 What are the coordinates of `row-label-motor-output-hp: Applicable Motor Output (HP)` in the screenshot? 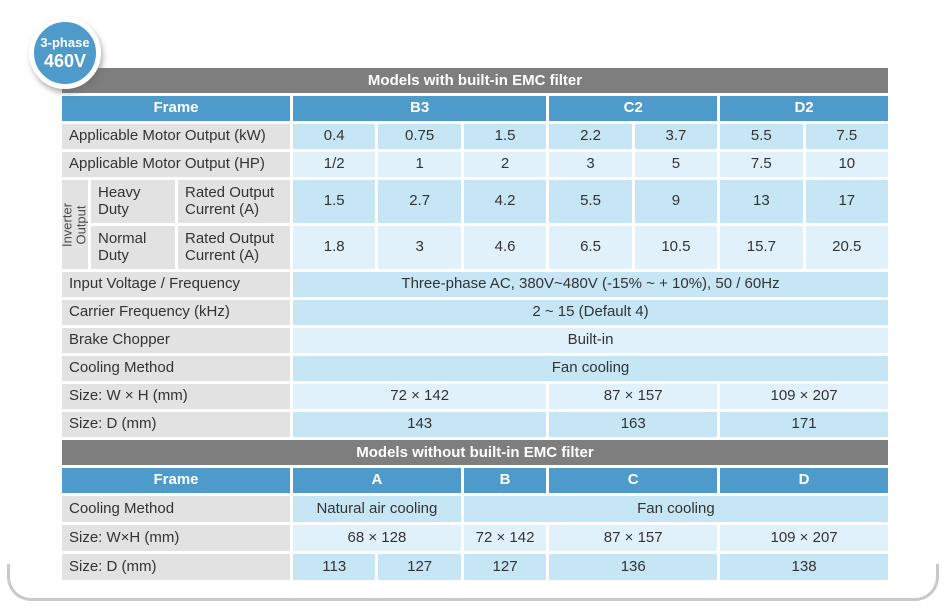 It's located at (176, 164).